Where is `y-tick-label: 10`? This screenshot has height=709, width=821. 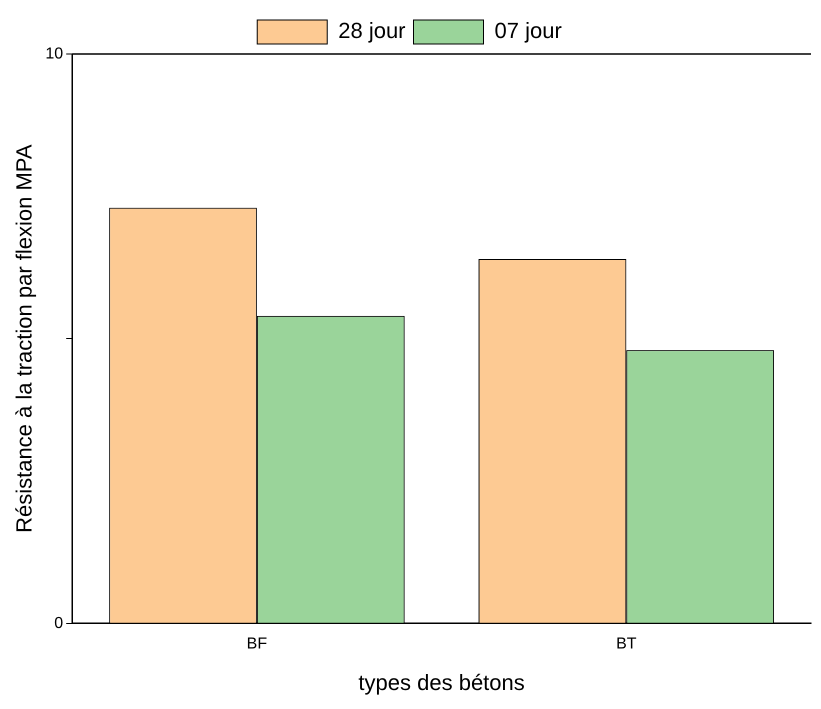
y-tick-label: 10 is located at coordinates (54, 53).